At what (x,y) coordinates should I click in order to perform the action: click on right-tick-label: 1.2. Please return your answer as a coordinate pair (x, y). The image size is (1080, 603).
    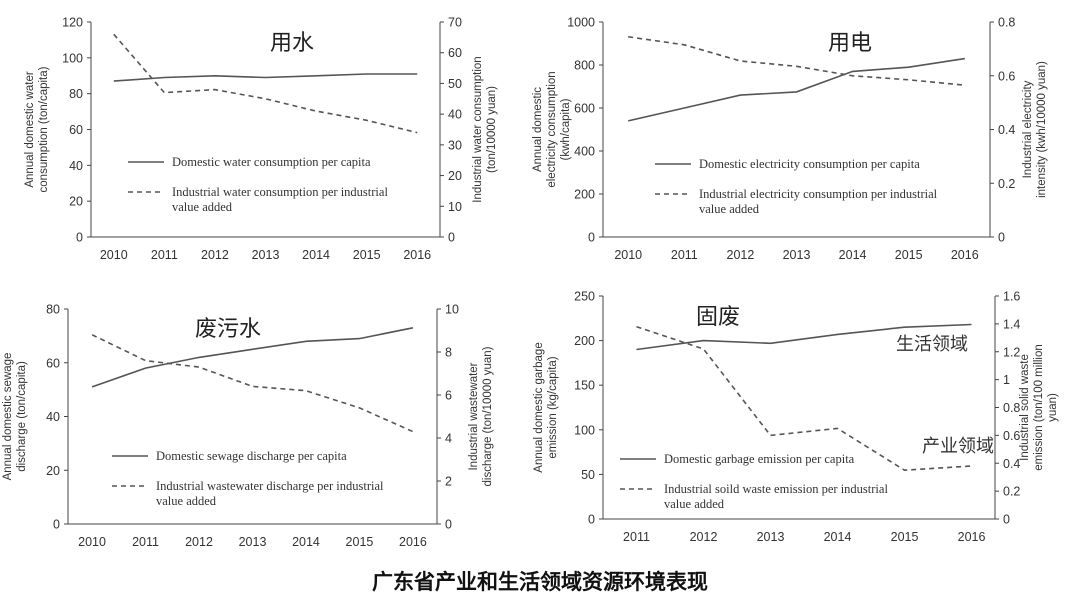
    Looking at the image, I should click on (1011, 352).